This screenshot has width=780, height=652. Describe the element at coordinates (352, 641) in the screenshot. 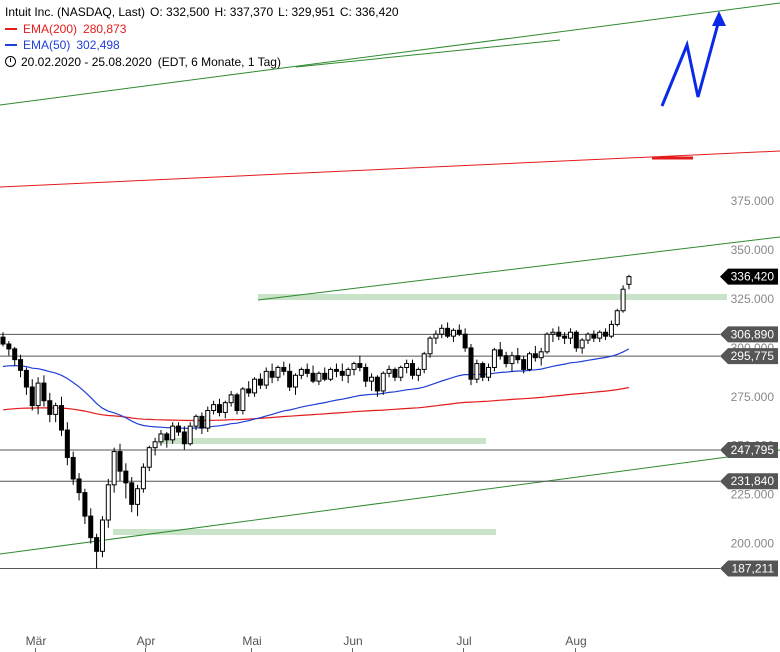

I see `x-tick-label: Jun` at that location.